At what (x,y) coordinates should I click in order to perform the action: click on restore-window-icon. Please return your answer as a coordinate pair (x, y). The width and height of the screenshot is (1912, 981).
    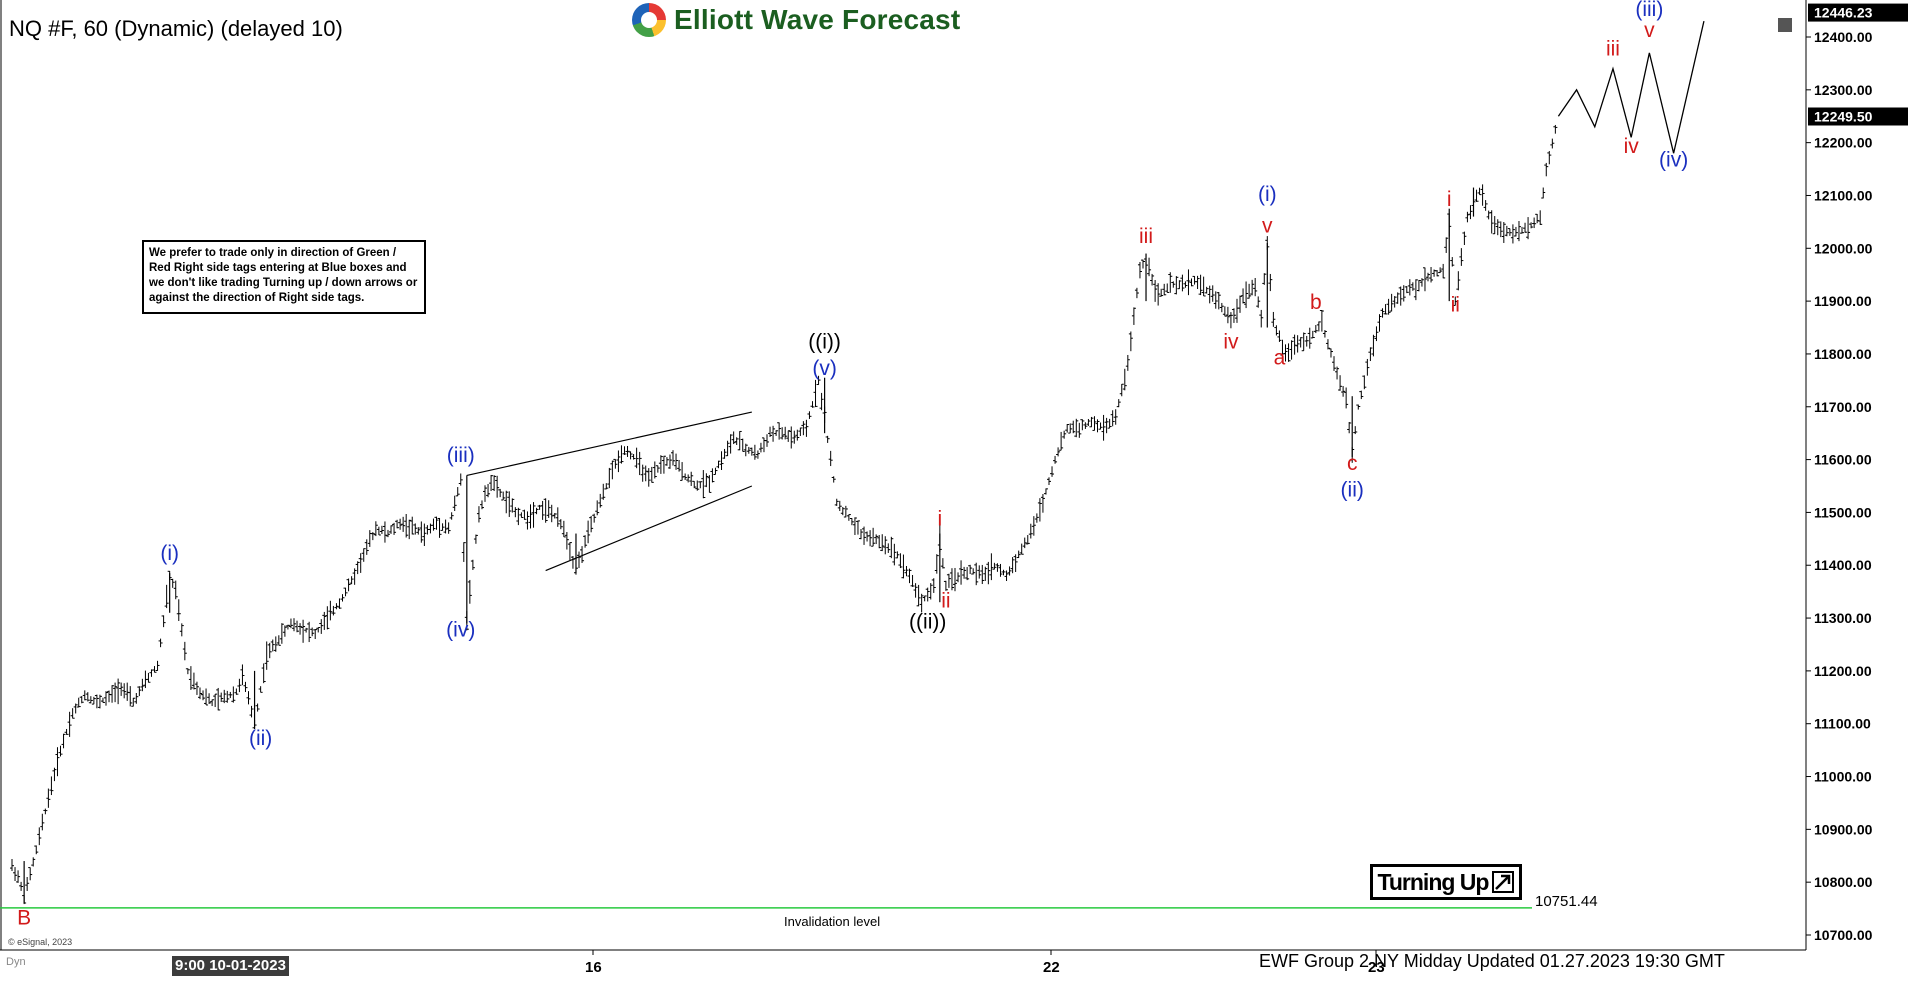
    Looking at the image, I should click on (1785, 25).